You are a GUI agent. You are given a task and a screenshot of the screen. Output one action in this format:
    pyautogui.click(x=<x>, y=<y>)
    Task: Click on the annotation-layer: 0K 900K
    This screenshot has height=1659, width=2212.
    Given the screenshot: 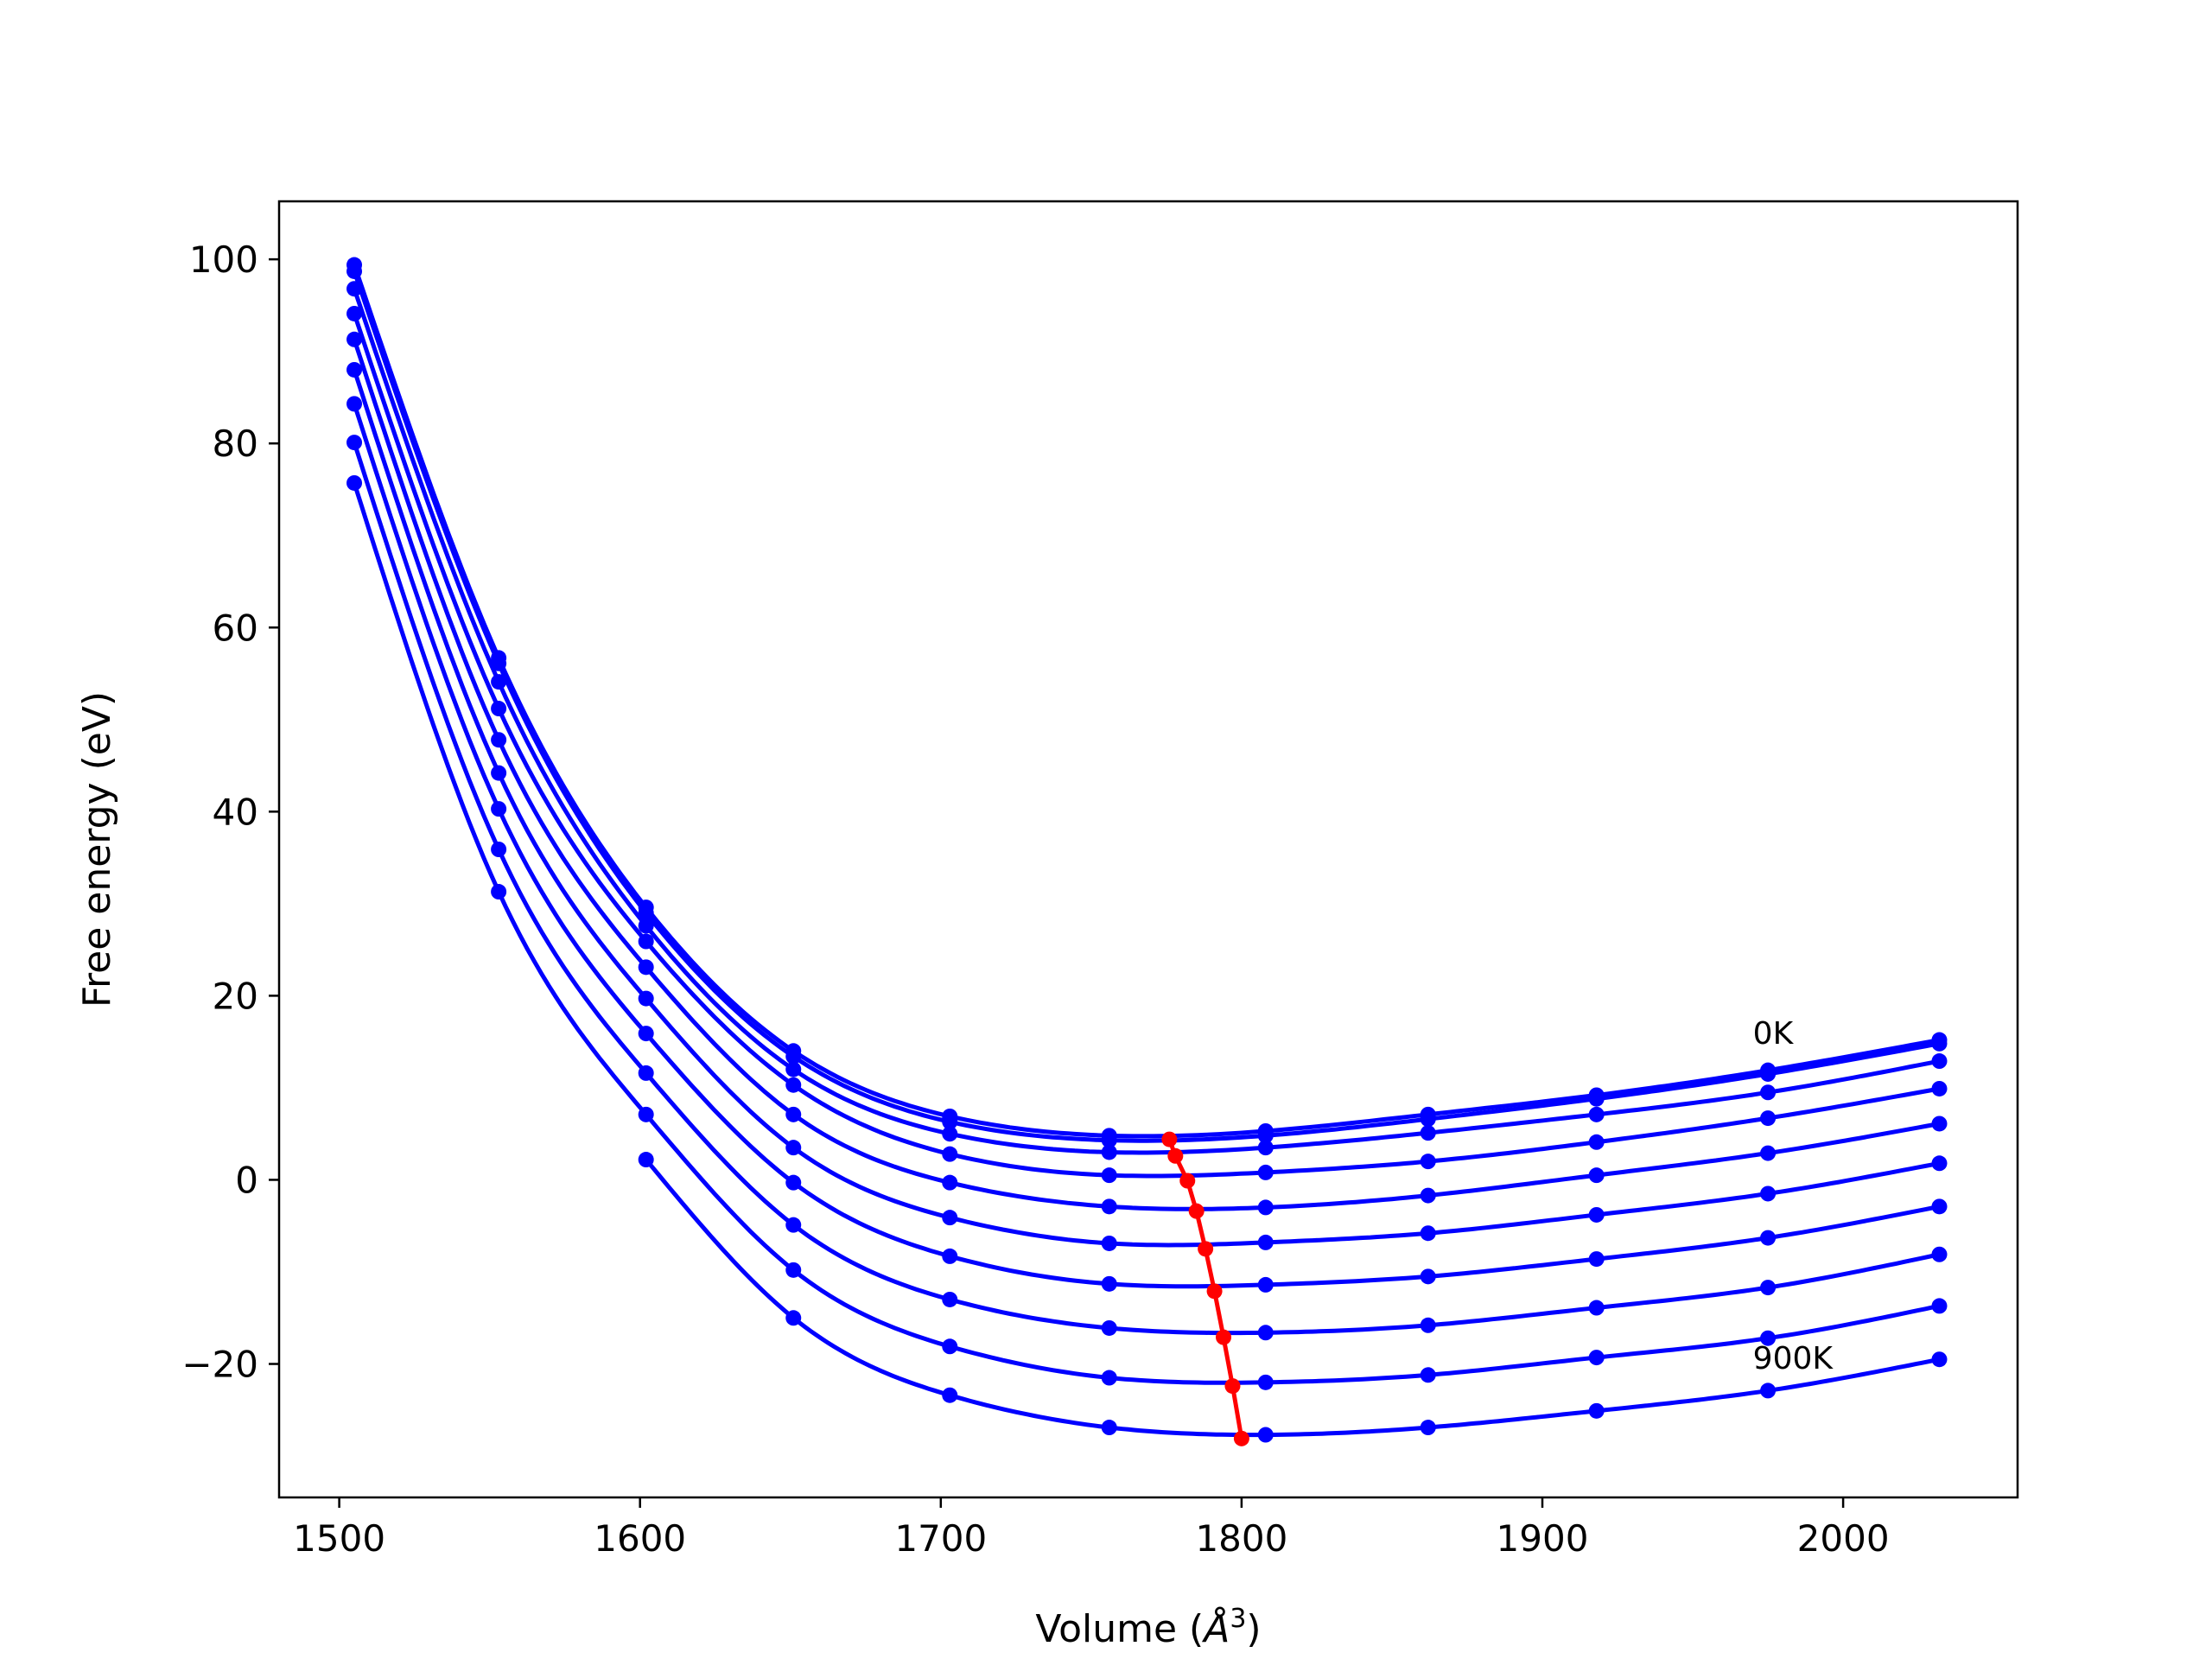 What is the action you would take?
    pyautogui.click(x=1793, y=1196)
    